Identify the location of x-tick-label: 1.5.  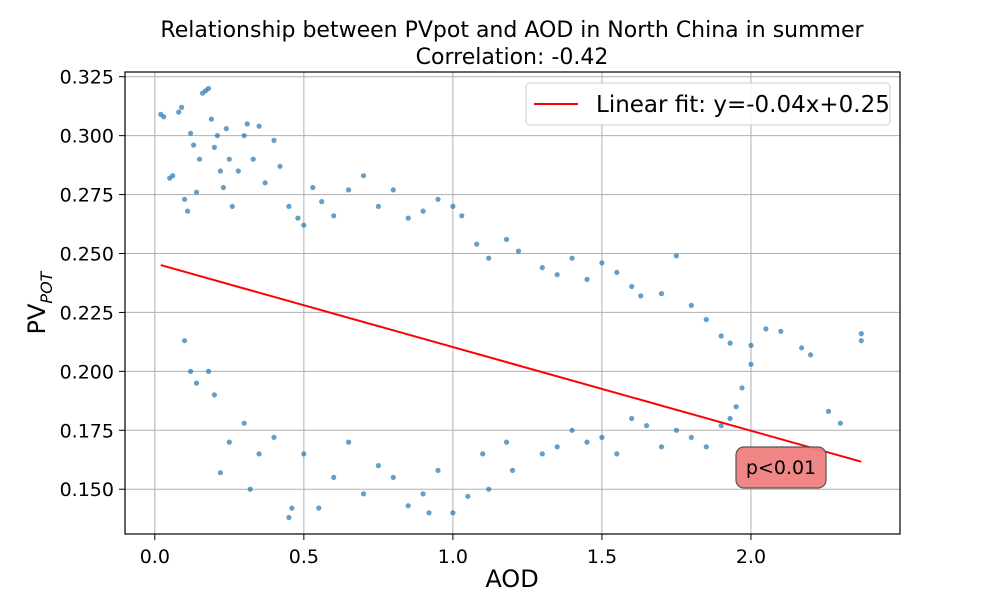
(602, 557).